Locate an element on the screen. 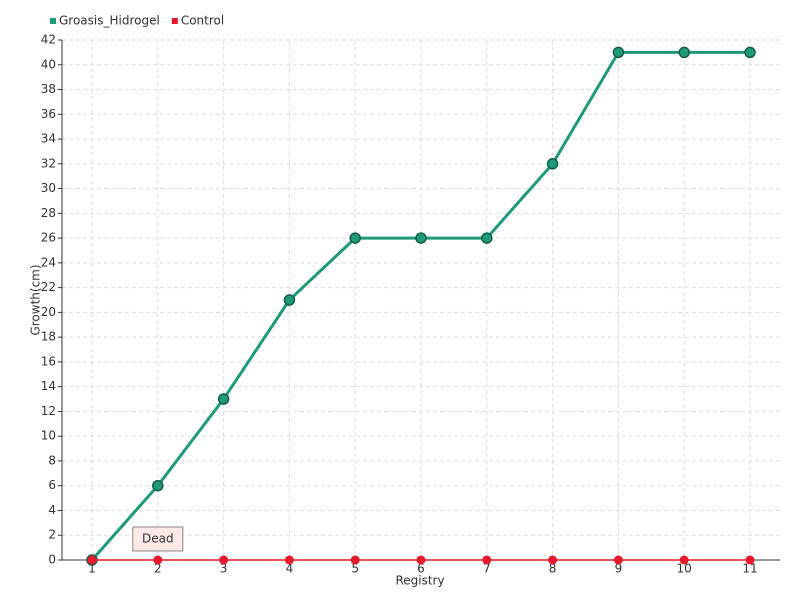 This screenshot has width=800, height=604. y-tick-label: 16 is located at coordinates (48, 361).